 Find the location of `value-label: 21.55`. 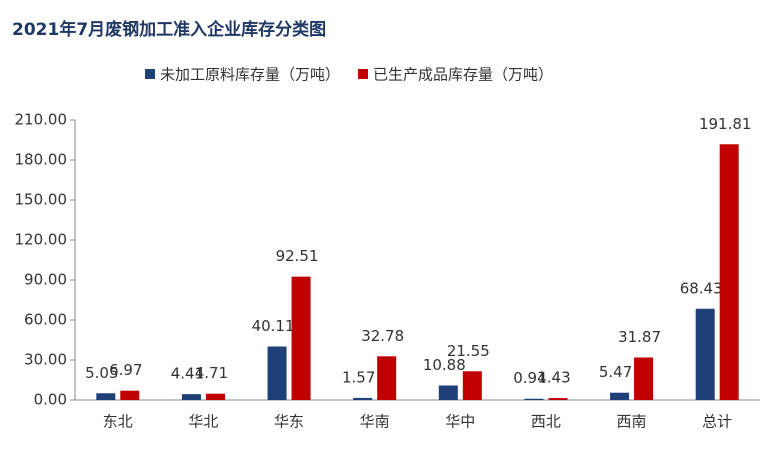

value-label: 21.55 is located at coordinates (468, 351).